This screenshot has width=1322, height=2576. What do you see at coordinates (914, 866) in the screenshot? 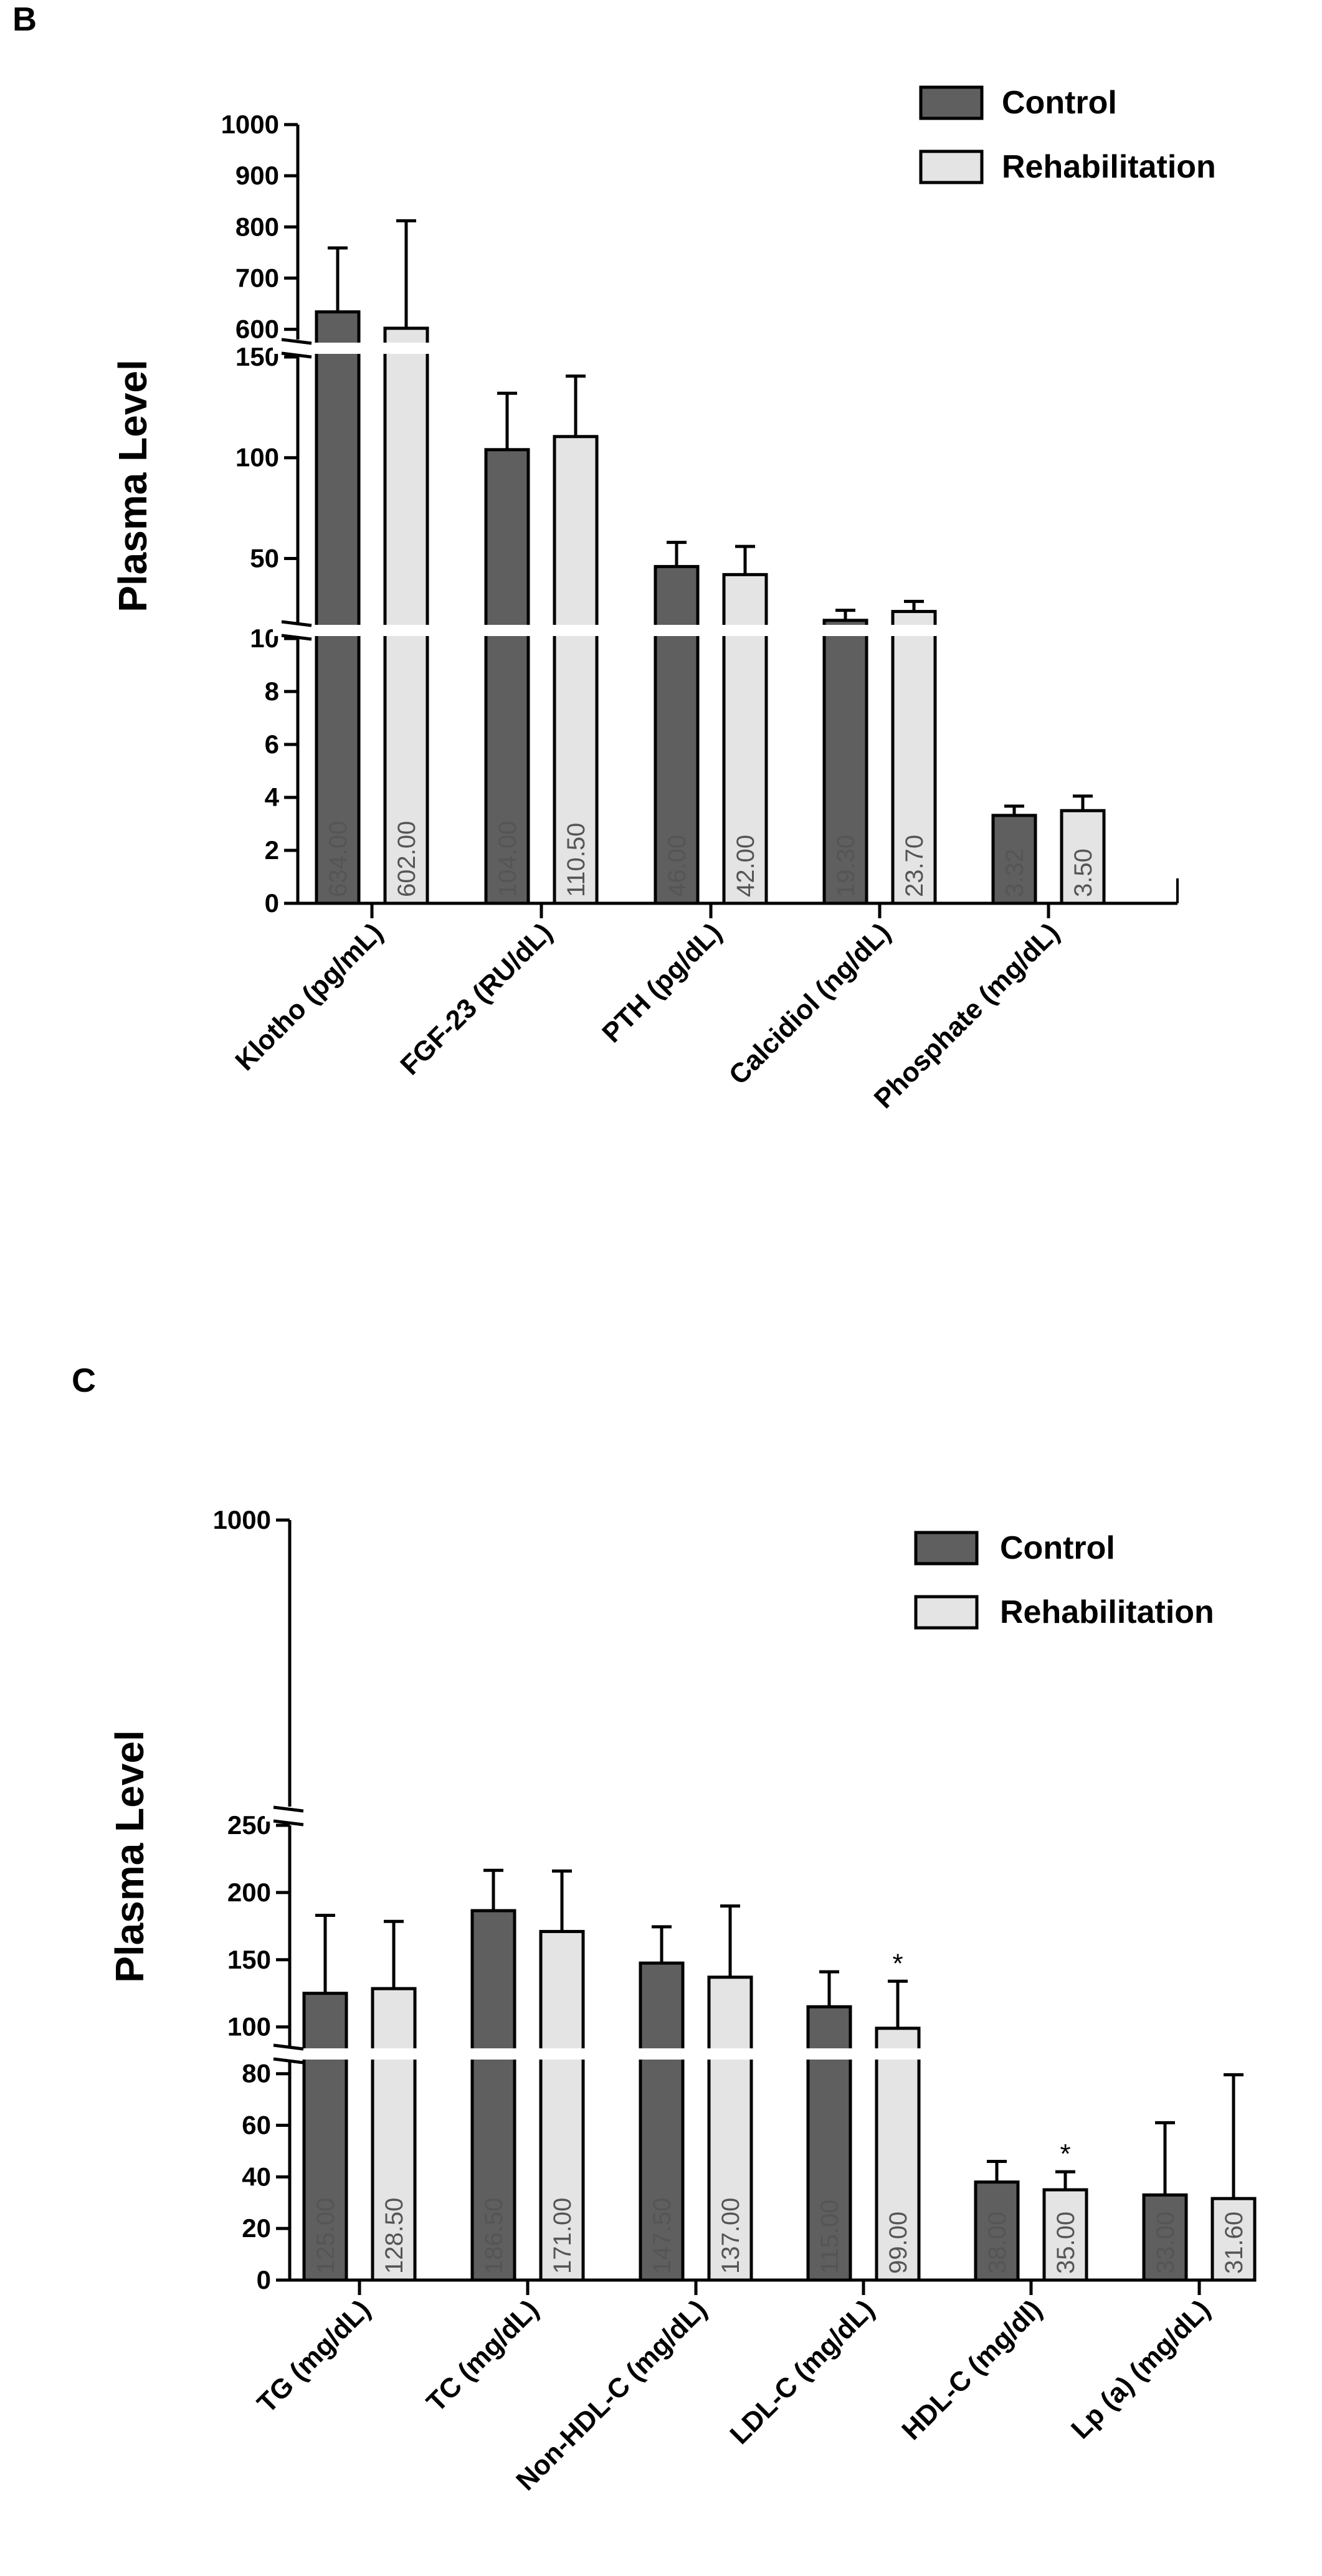
I see `data-label: 23.70` at bounding box center [914, 866].